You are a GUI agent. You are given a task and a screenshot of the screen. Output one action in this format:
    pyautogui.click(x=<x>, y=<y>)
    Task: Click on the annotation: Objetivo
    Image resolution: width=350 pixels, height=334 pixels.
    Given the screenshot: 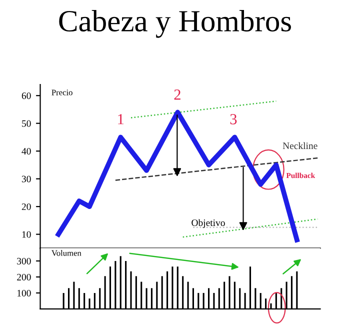 What is the action you would take?
    pyautogui.click(x=208, y=223)
    